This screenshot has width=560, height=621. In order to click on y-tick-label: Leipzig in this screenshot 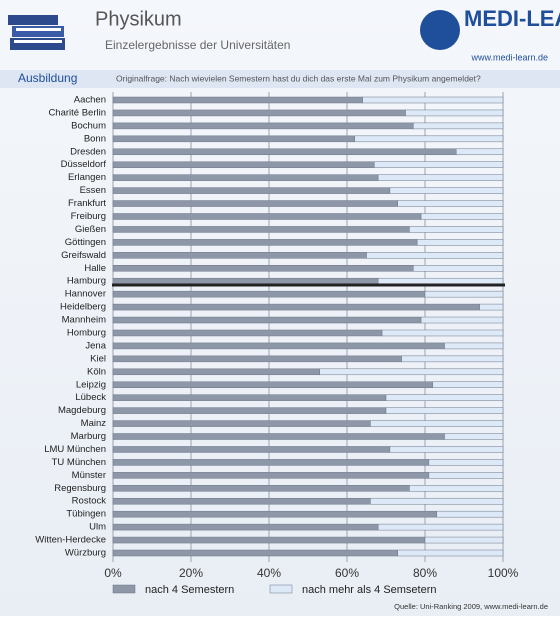, I will do `click(91, 384)`.